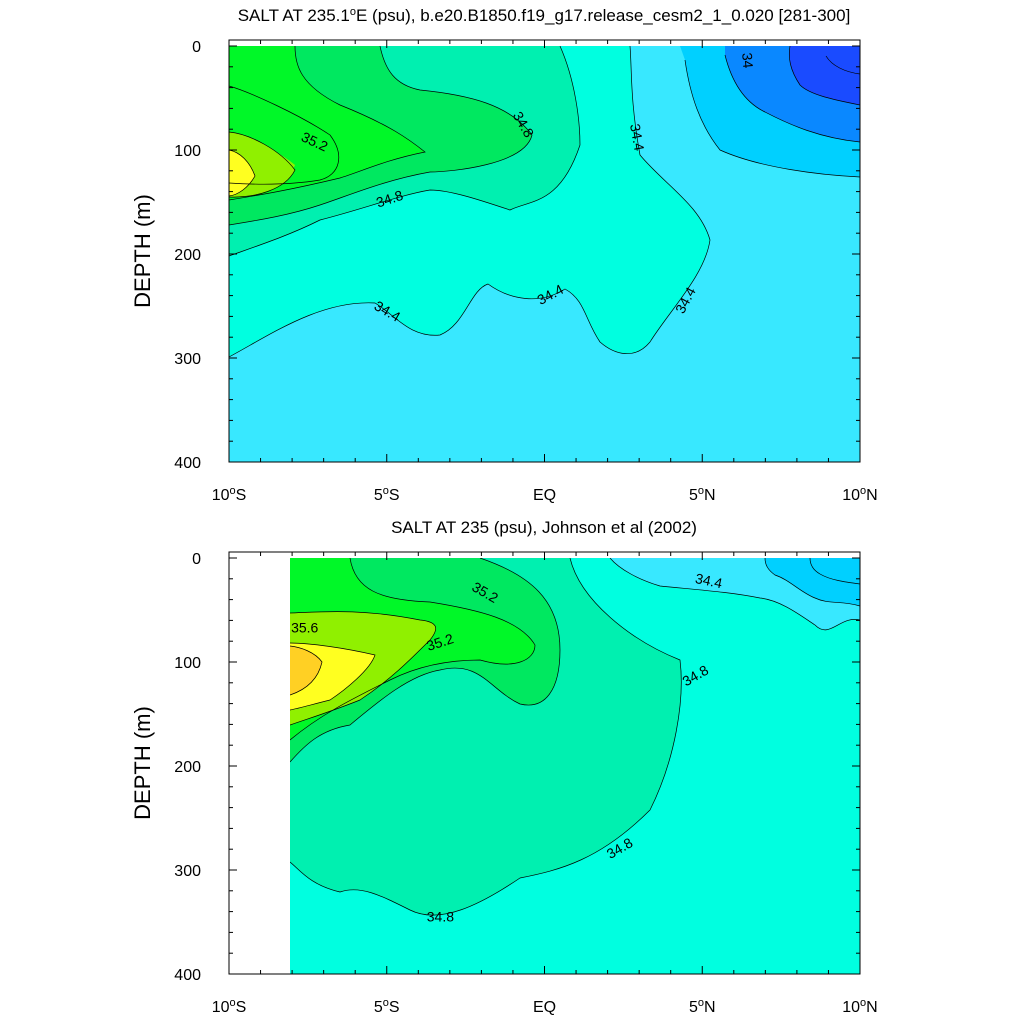 This screenshot has height=1024, width=1024. I want to click on panel-title: SALT AT 235 (psu), Johnson et al (2002), so click(544, 527).